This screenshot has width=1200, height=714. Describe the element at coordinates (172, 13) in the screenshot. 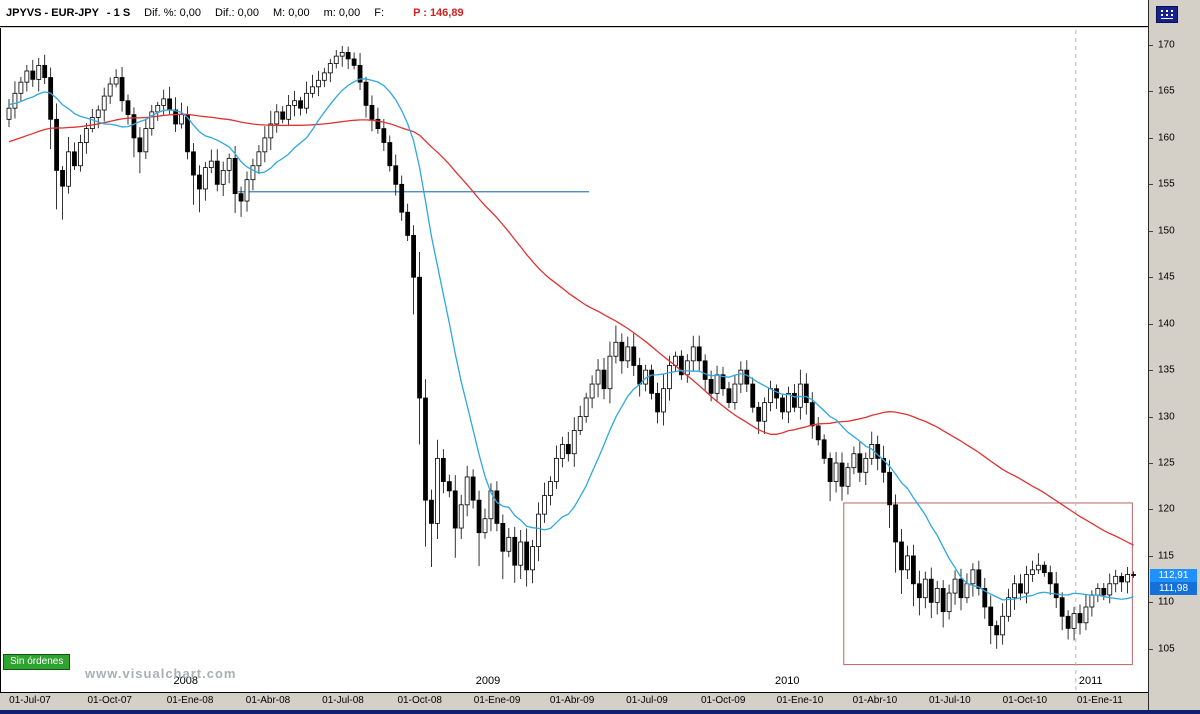

I see `dif-pct-field: Dif. %: 0,00` at that location.